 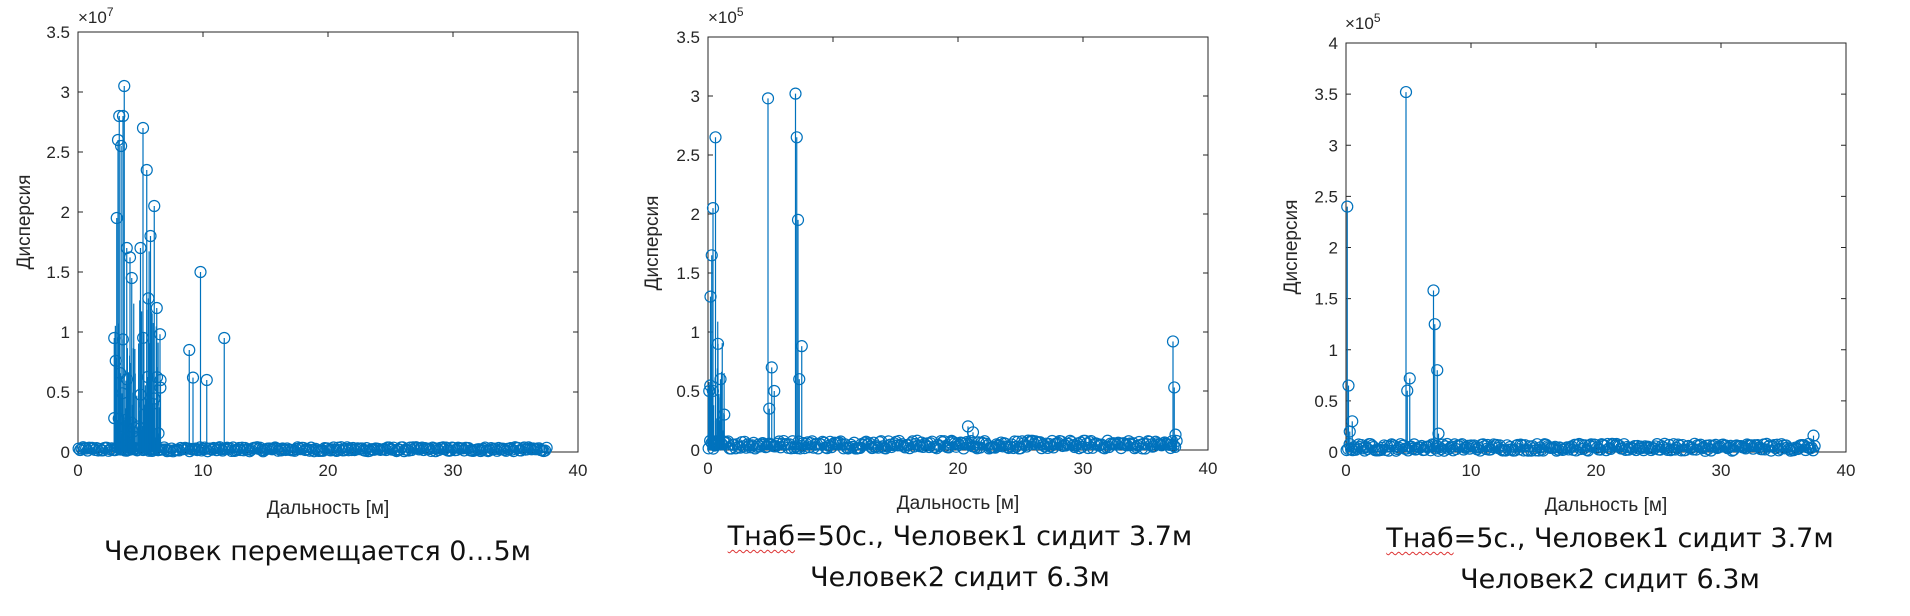 I want to click on chart-3-ytick-label: 2, so click(x=1333, y=248).